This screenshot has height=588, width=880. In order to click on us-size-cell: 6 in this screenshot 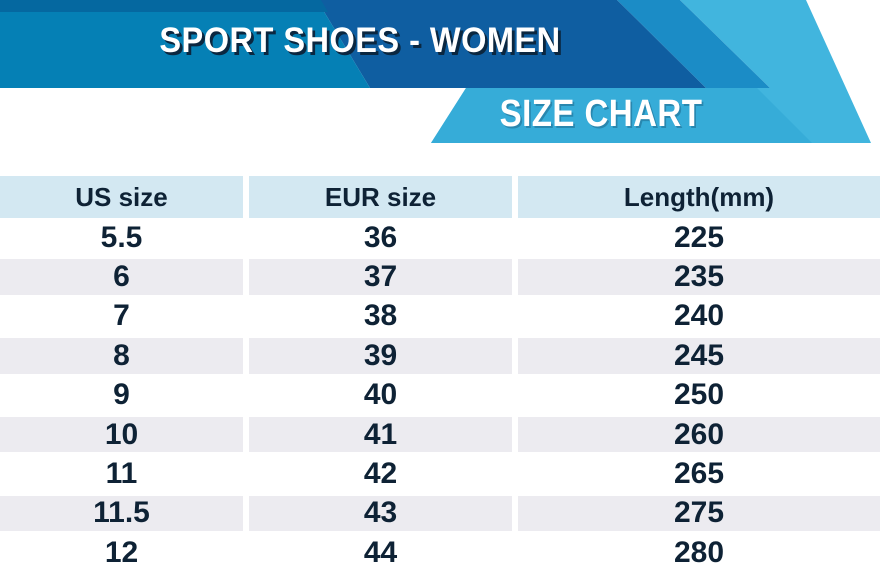, I will do `click(121, 277)`.